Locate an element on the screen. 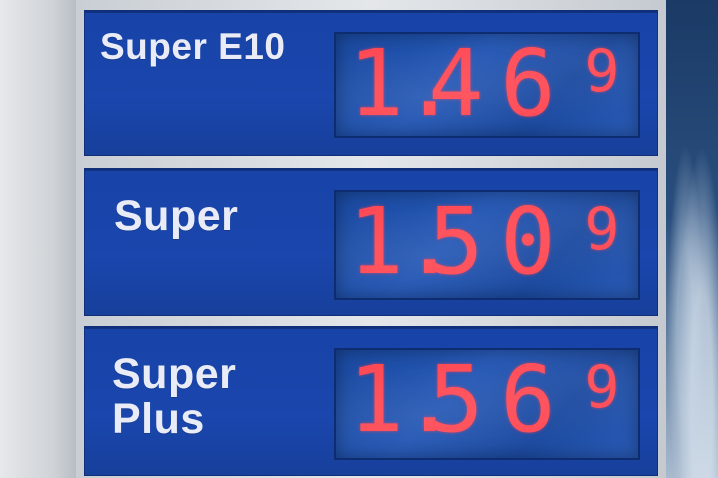  background-wall is located at coordinates (38, 239).